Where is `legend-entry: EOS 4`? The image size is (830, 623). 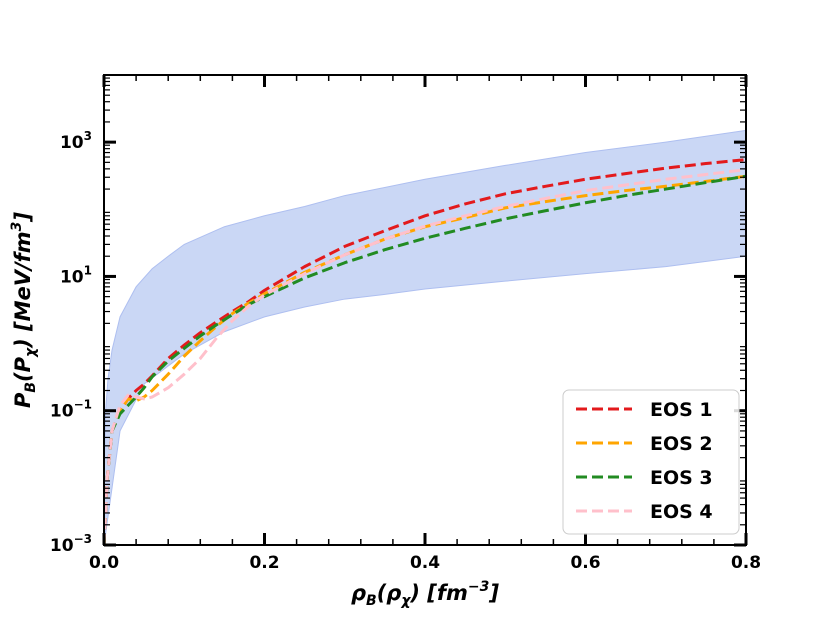 legend-entry: EOS 4 is located at coordinates (644, 512).